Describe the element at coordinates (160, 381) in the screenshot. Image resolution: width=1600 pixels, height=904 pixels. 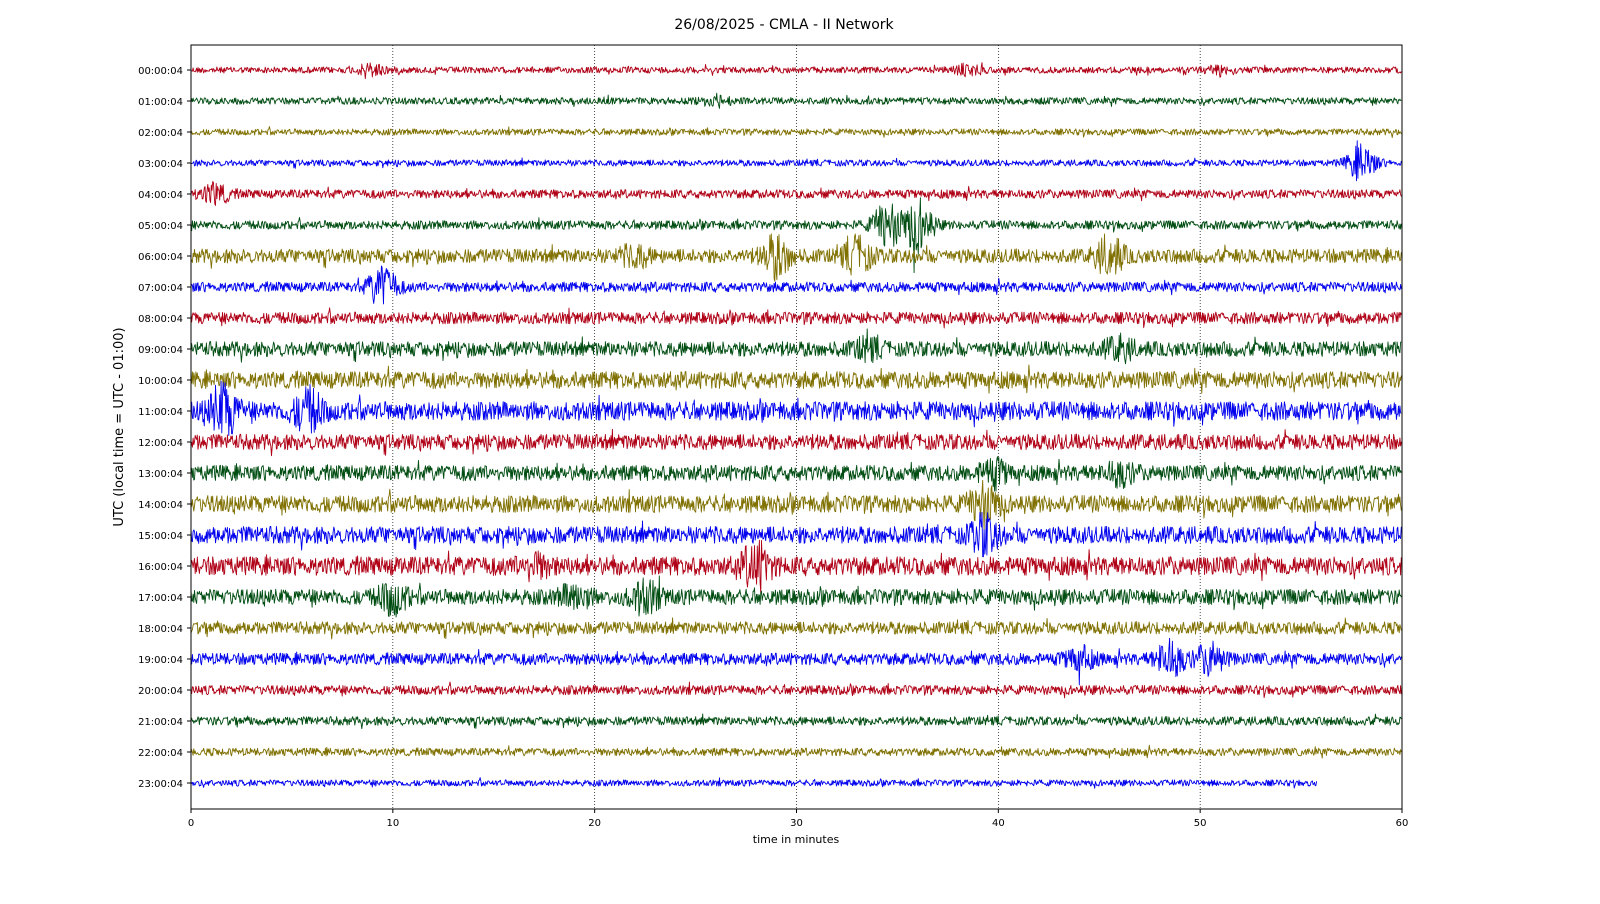
I see `y-tick-label: 10:00:04` at that location.